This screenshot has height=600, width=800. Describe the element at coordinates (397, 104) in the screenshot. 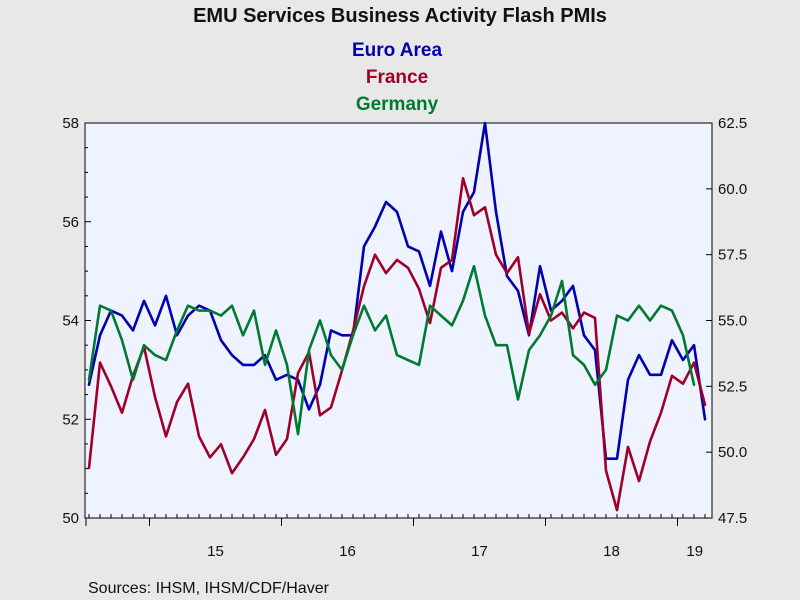

I see `legend-germany: Germany` at that location.